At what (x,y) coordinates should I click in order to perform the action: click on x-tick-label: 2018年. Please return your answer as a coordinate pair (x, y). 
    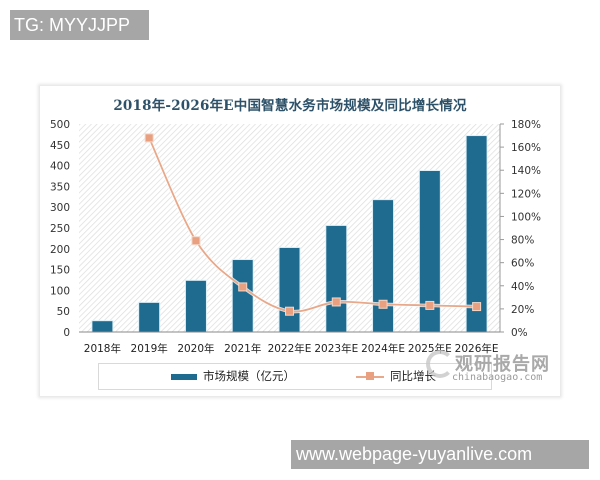
    Looking at the image, I should click on (102, 348).